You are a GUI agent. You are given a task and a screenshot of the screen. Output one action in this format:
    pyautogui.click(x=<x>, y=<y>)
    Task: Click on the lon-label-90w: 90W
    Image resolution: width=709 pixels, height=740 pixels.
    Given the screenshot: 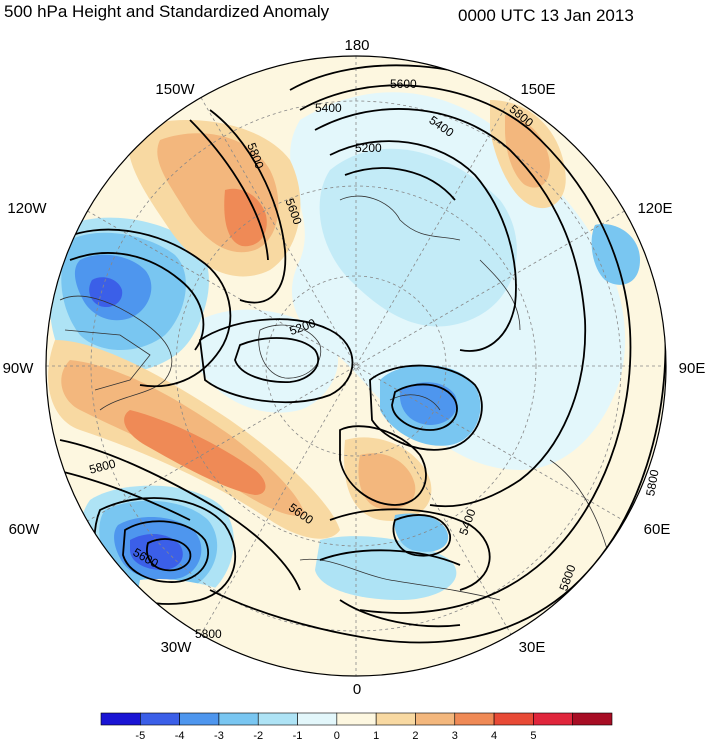 What is the action you would take?
    pyautogui.click(x=19, y=368)
    